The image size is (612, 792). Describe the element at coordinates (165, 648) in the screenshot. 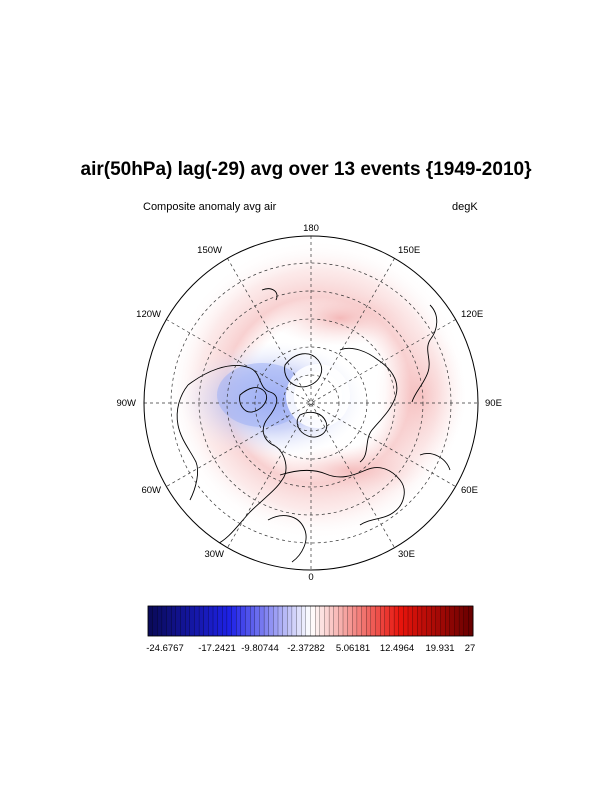

I see `colorbar-tick-label: -24.6767` at that location.